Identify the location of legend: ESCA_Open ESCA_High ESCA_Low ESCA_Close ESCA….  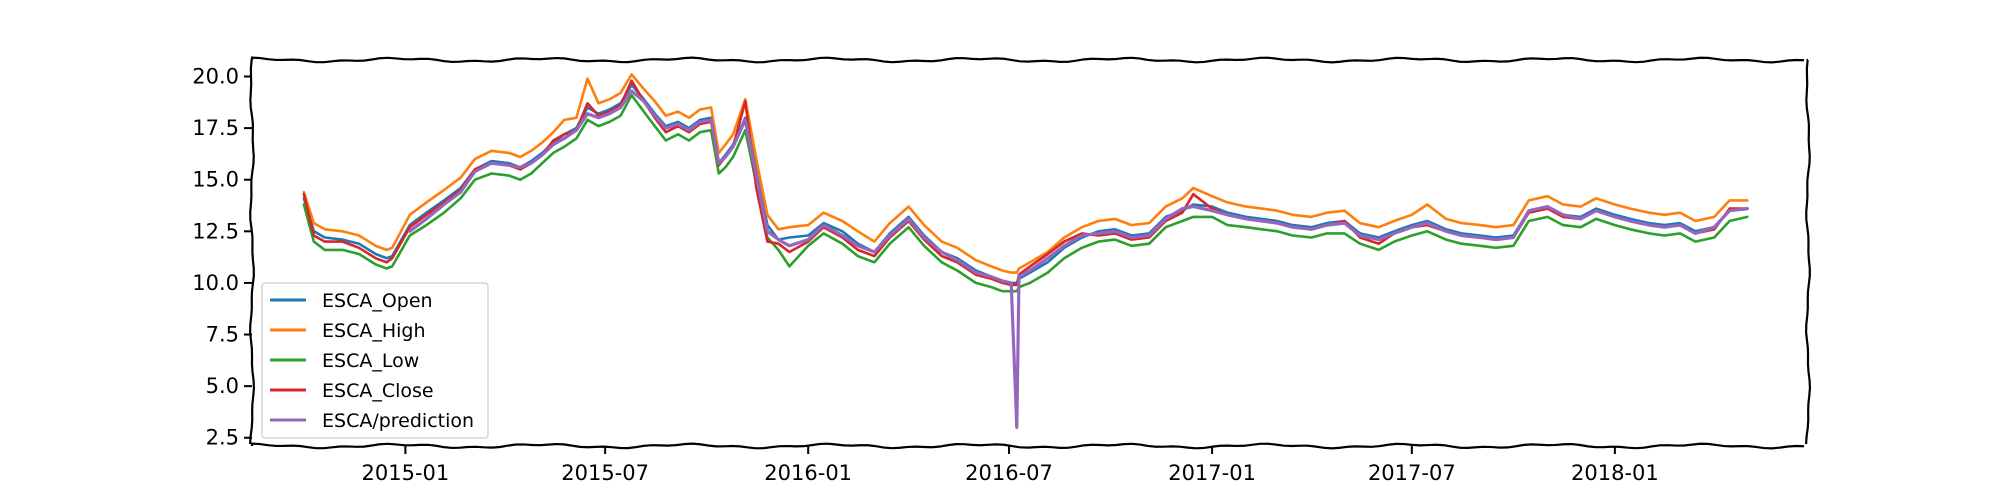
(375, 360).